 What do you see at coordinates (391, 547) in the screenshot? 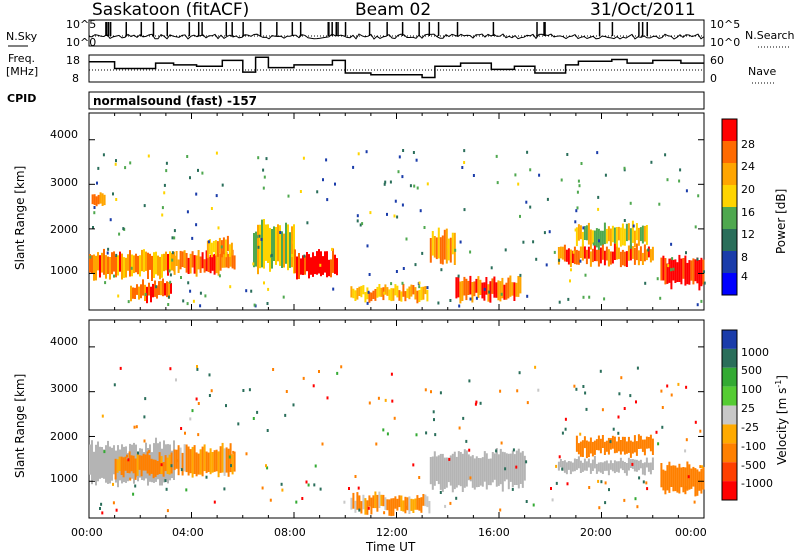
I see `xaxis-label: Time UT` at bounding box center [391, 547].